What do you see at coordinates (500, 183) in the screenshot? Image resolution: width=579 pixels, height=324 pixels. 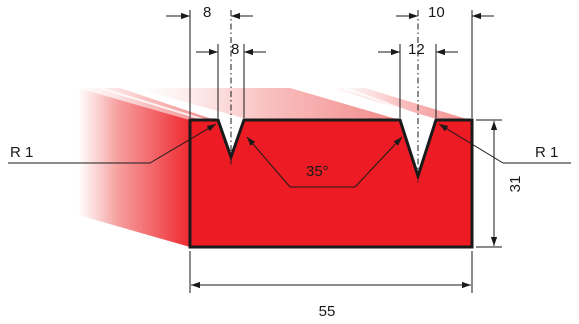 I see `dim-height: 31` at bounding box center [500, 183].